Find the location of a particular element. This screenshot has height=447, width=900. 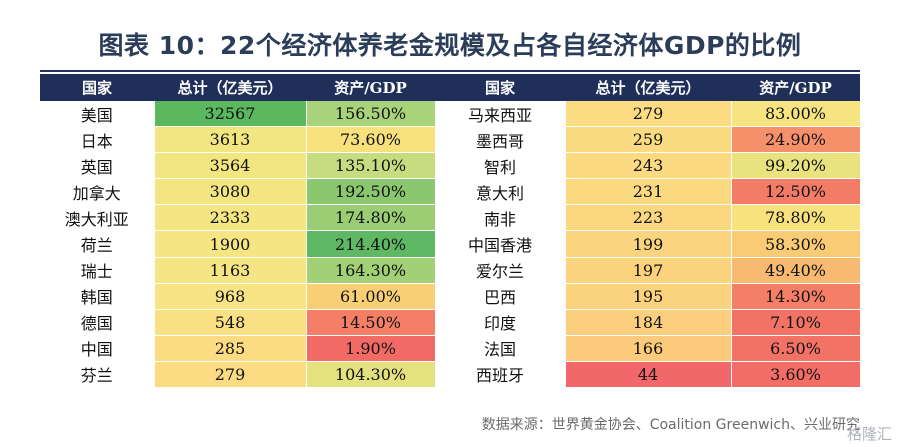

total-cell: 223 is located at coordinates (648, 218).